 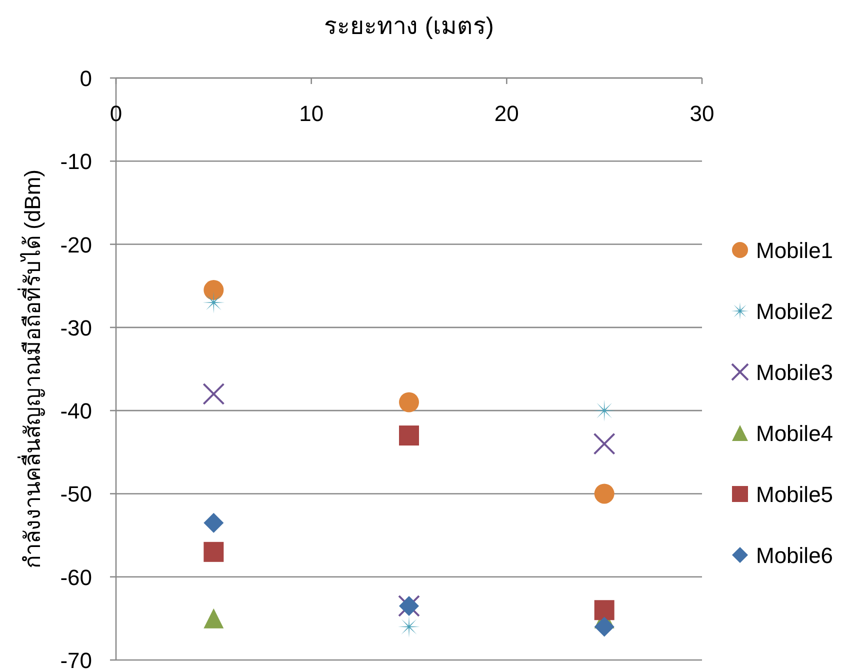 I want to click on y-axis-title: กำลังงานคลื่นสัญญาณมือถือที่รับได้ (dBm), so click(x=31, y=369).